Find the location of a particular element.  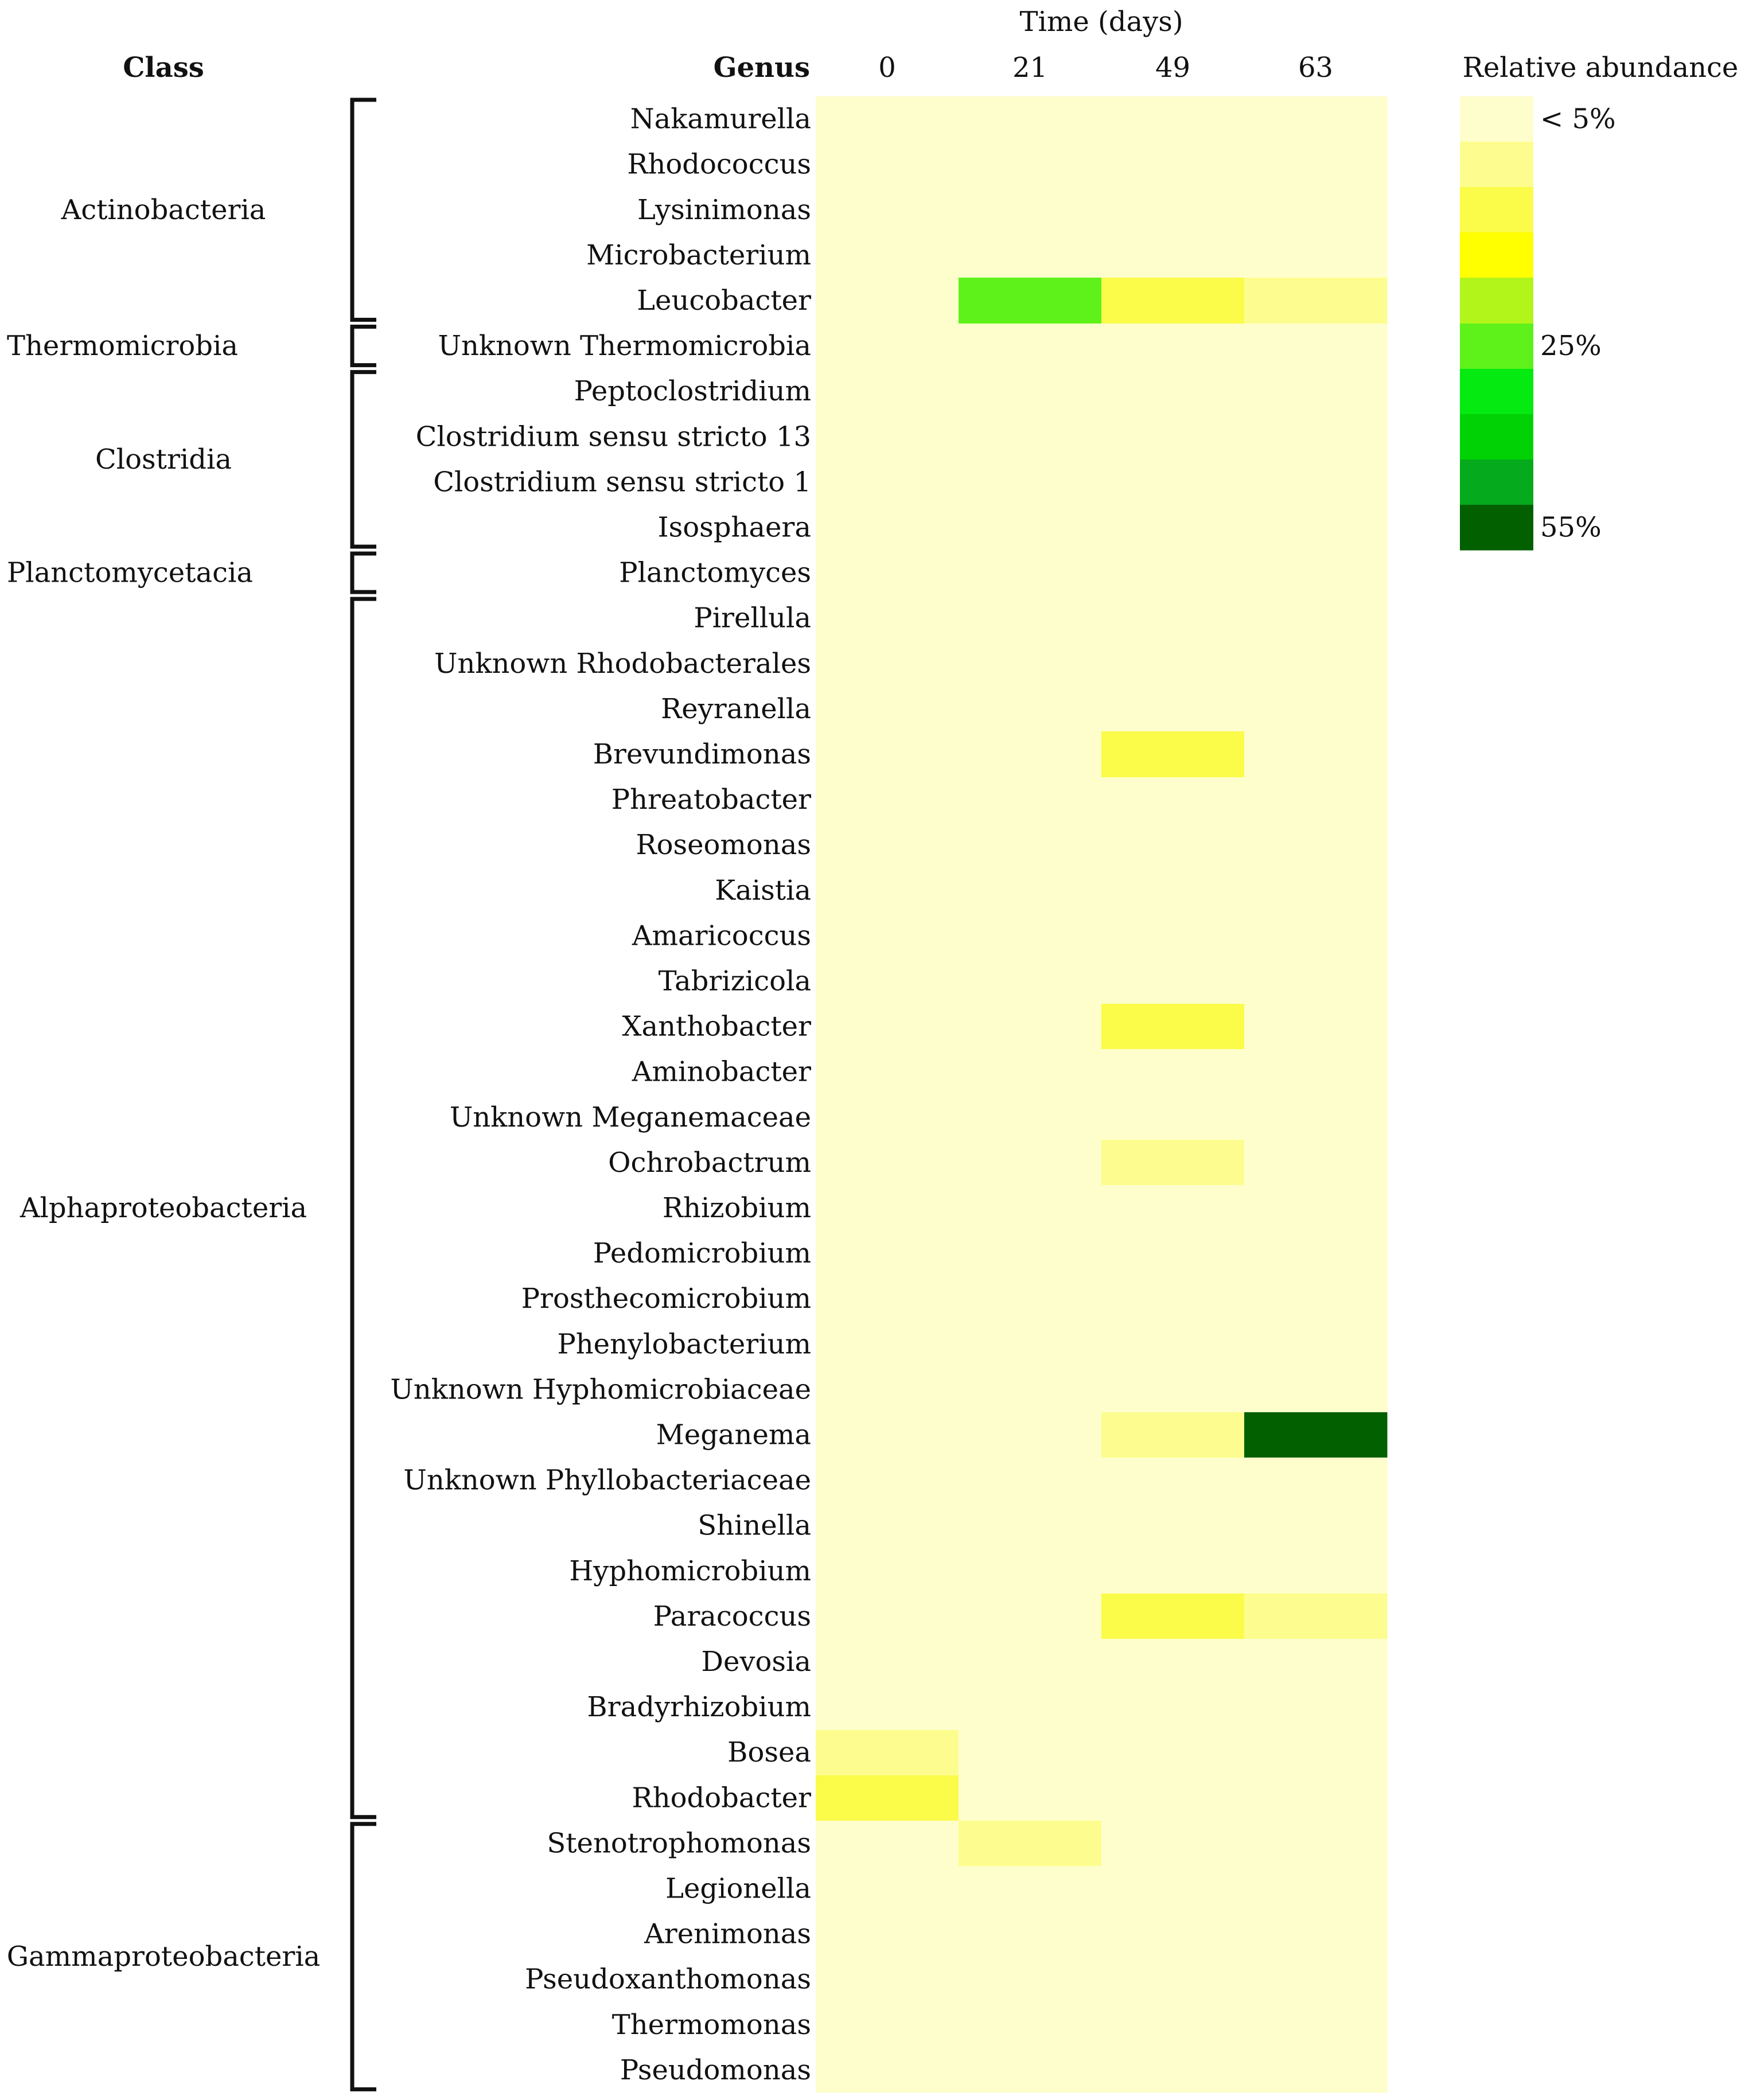

legend-labels: < 5% 25% 55% is located at coordinates (1578, 323).